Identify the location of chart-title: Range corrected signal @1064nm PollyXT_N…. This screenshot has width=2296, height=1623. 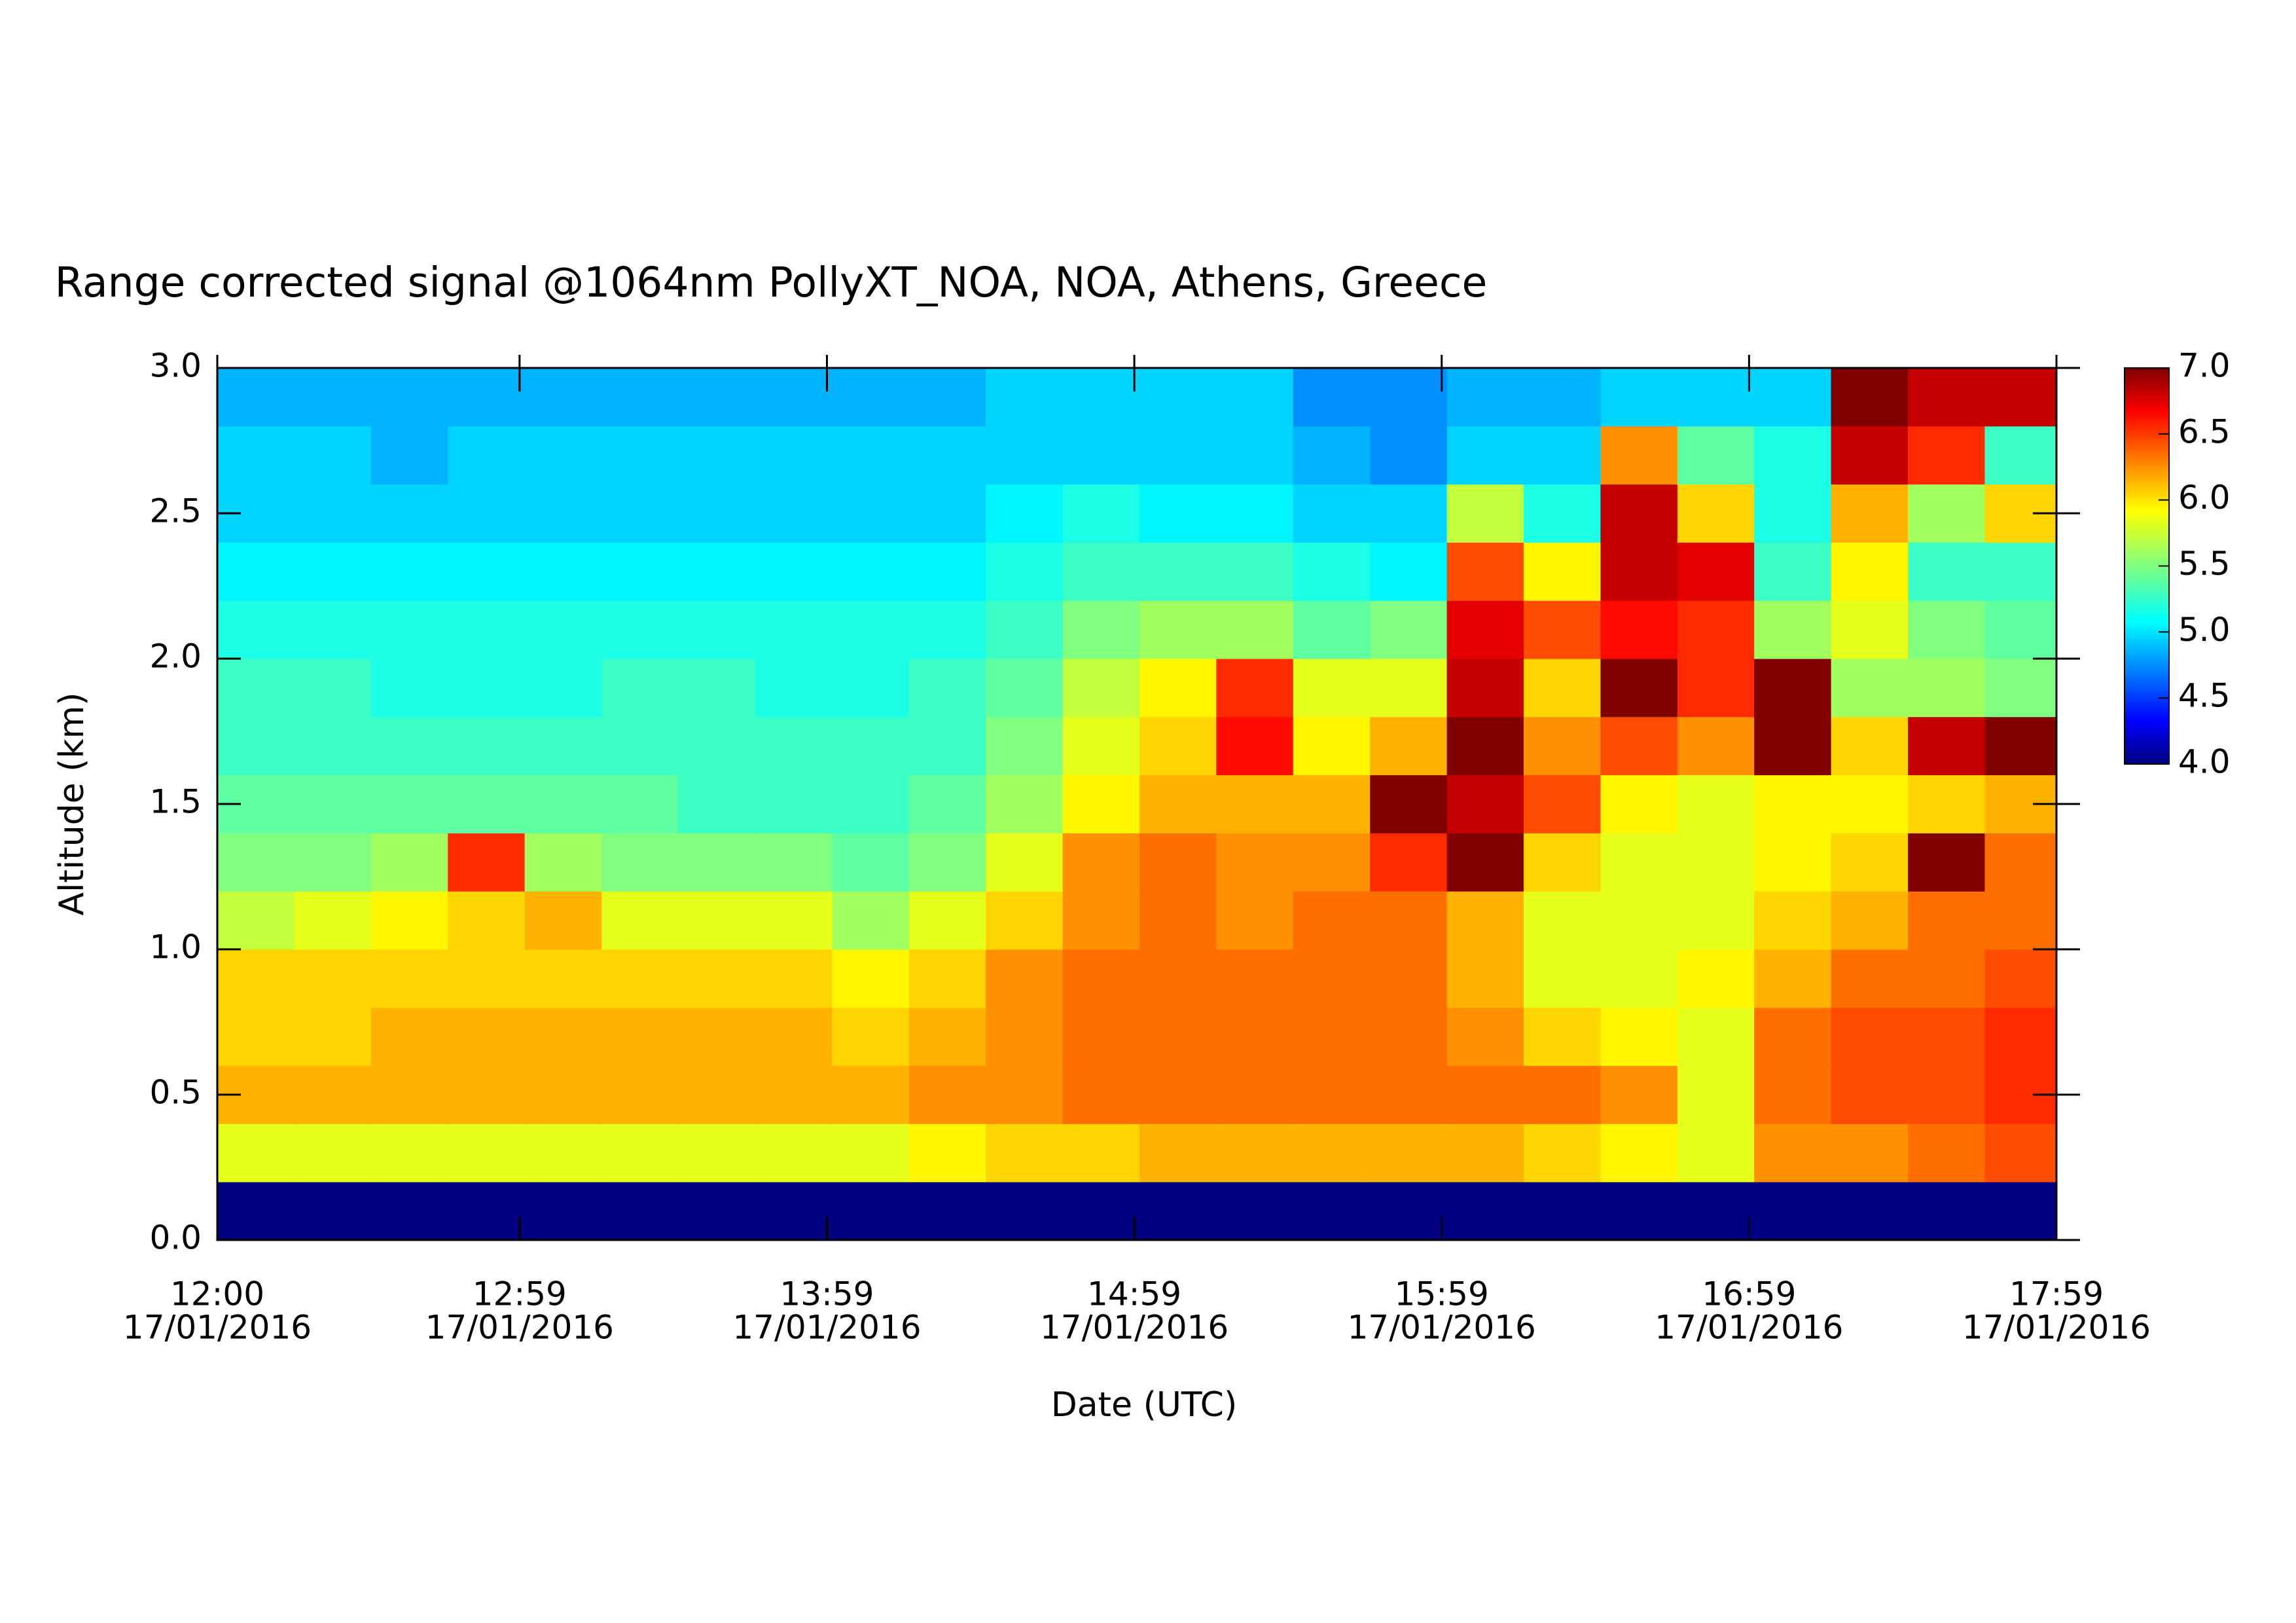
(771, 282).